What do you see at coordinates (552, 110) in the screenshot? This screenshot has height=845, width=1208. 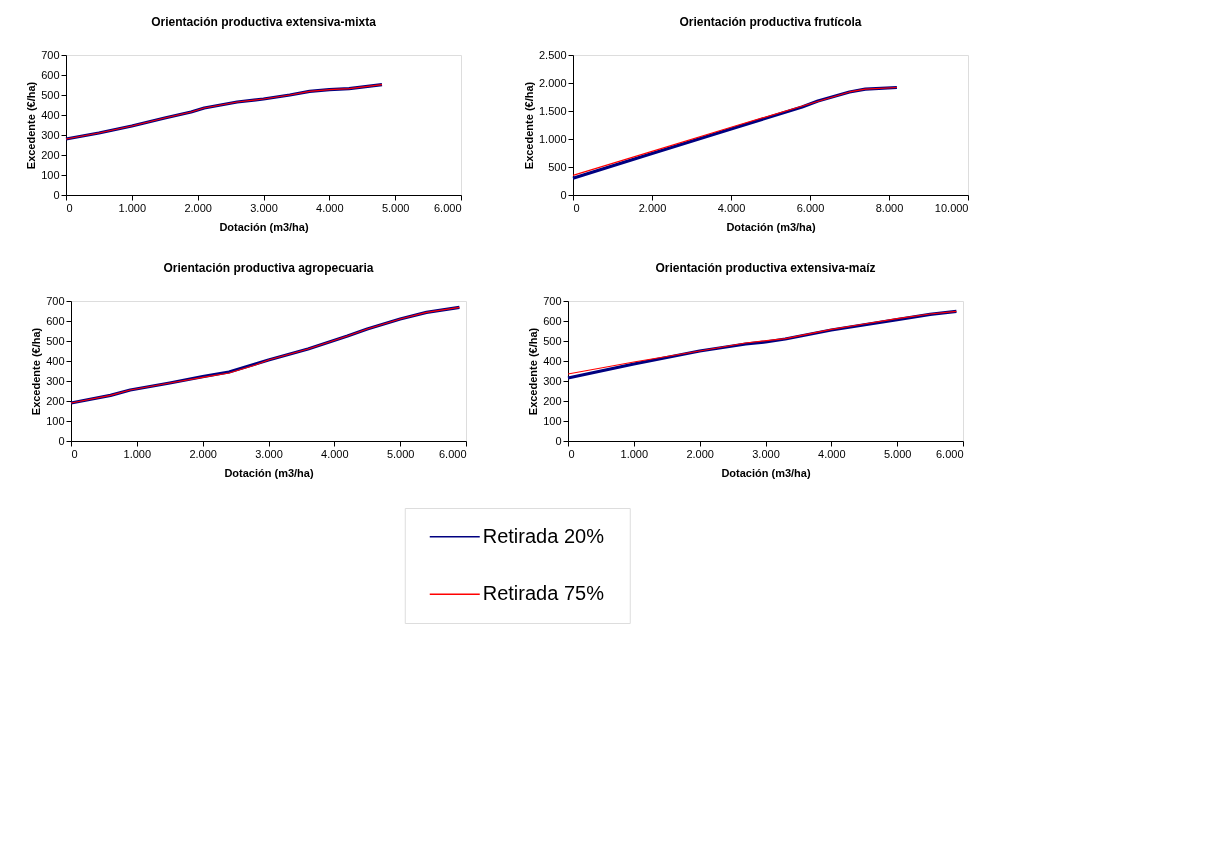 I see `y-tick-label: 1.500` at bounding box center [552, 110].